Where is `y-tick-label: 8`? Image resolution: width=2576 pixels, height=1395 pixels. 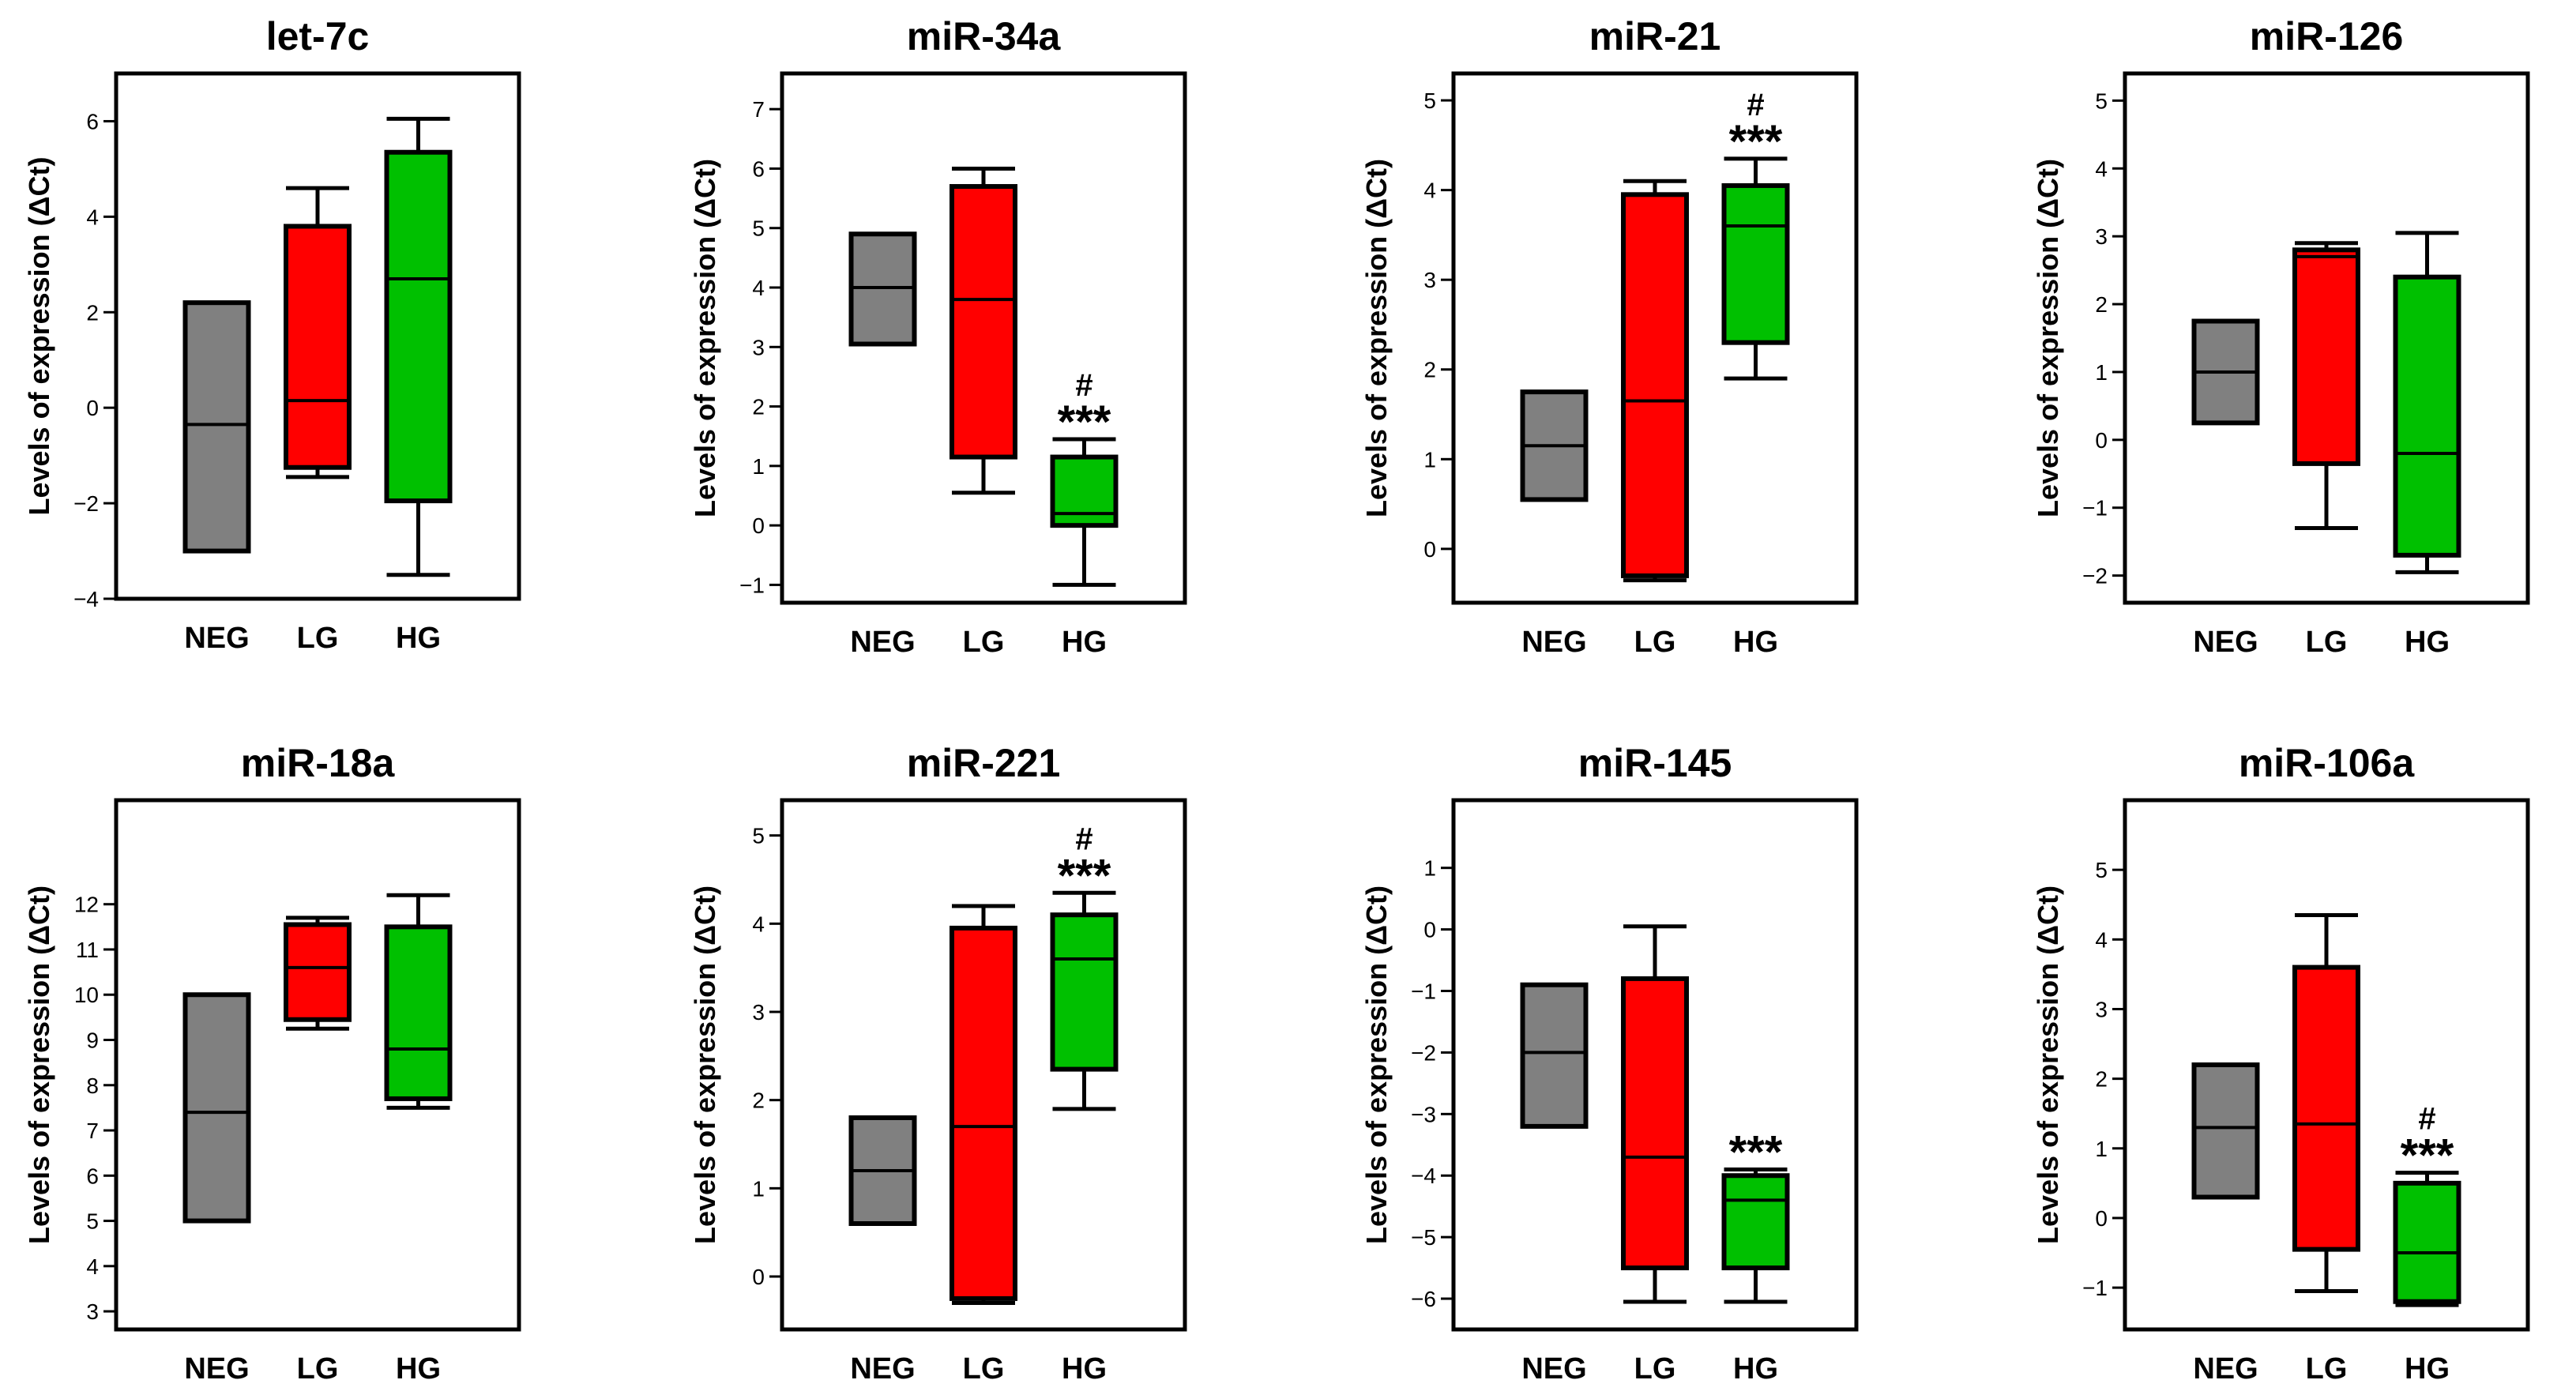
y-tick-label: 8 is located at coordinates (92, 1086).